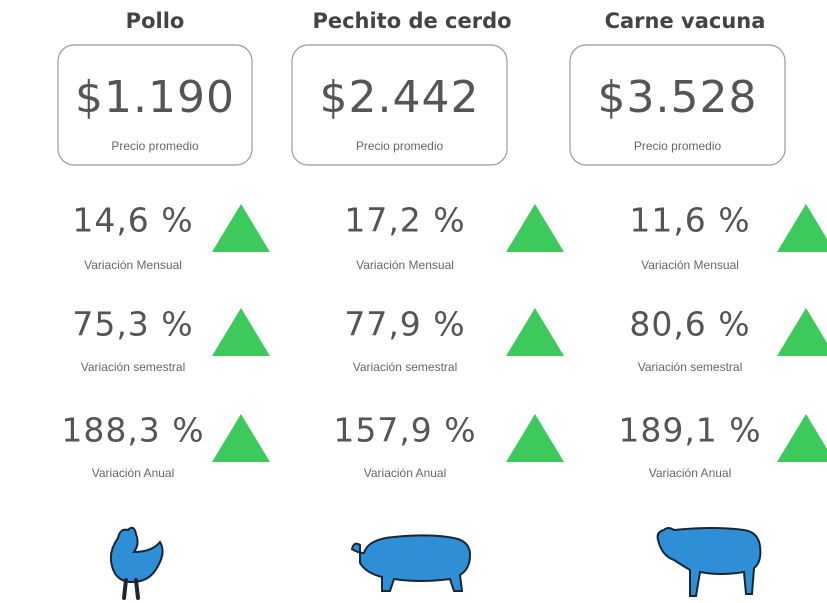 This screenshot has width=827, height=603. What do you see at coordinates (400, 97) in the screenshot?
I see `price: $2.442` at bounding box center [400, 97].